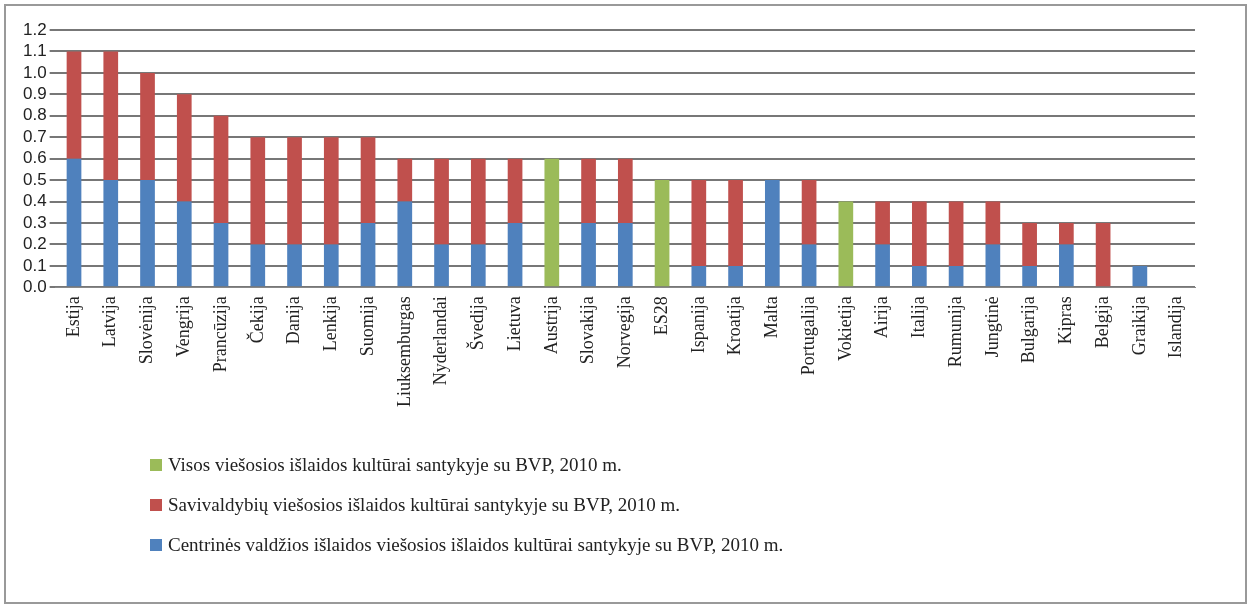 The image size is (1253, 610). Describe the element at coordinates (395, 465) in the screenshot. I see `legend-label: Visos viešosios išlaidos kultūrai santykyje su BVP, 2010 m.` at that location.